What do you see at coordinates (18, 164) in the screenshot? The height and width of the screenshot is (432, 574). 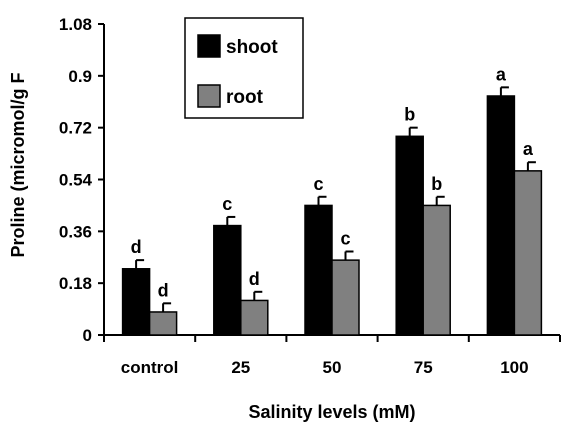 I see `y-axis-title: Proline (micromol/g F` at bounding box center [18, 164].